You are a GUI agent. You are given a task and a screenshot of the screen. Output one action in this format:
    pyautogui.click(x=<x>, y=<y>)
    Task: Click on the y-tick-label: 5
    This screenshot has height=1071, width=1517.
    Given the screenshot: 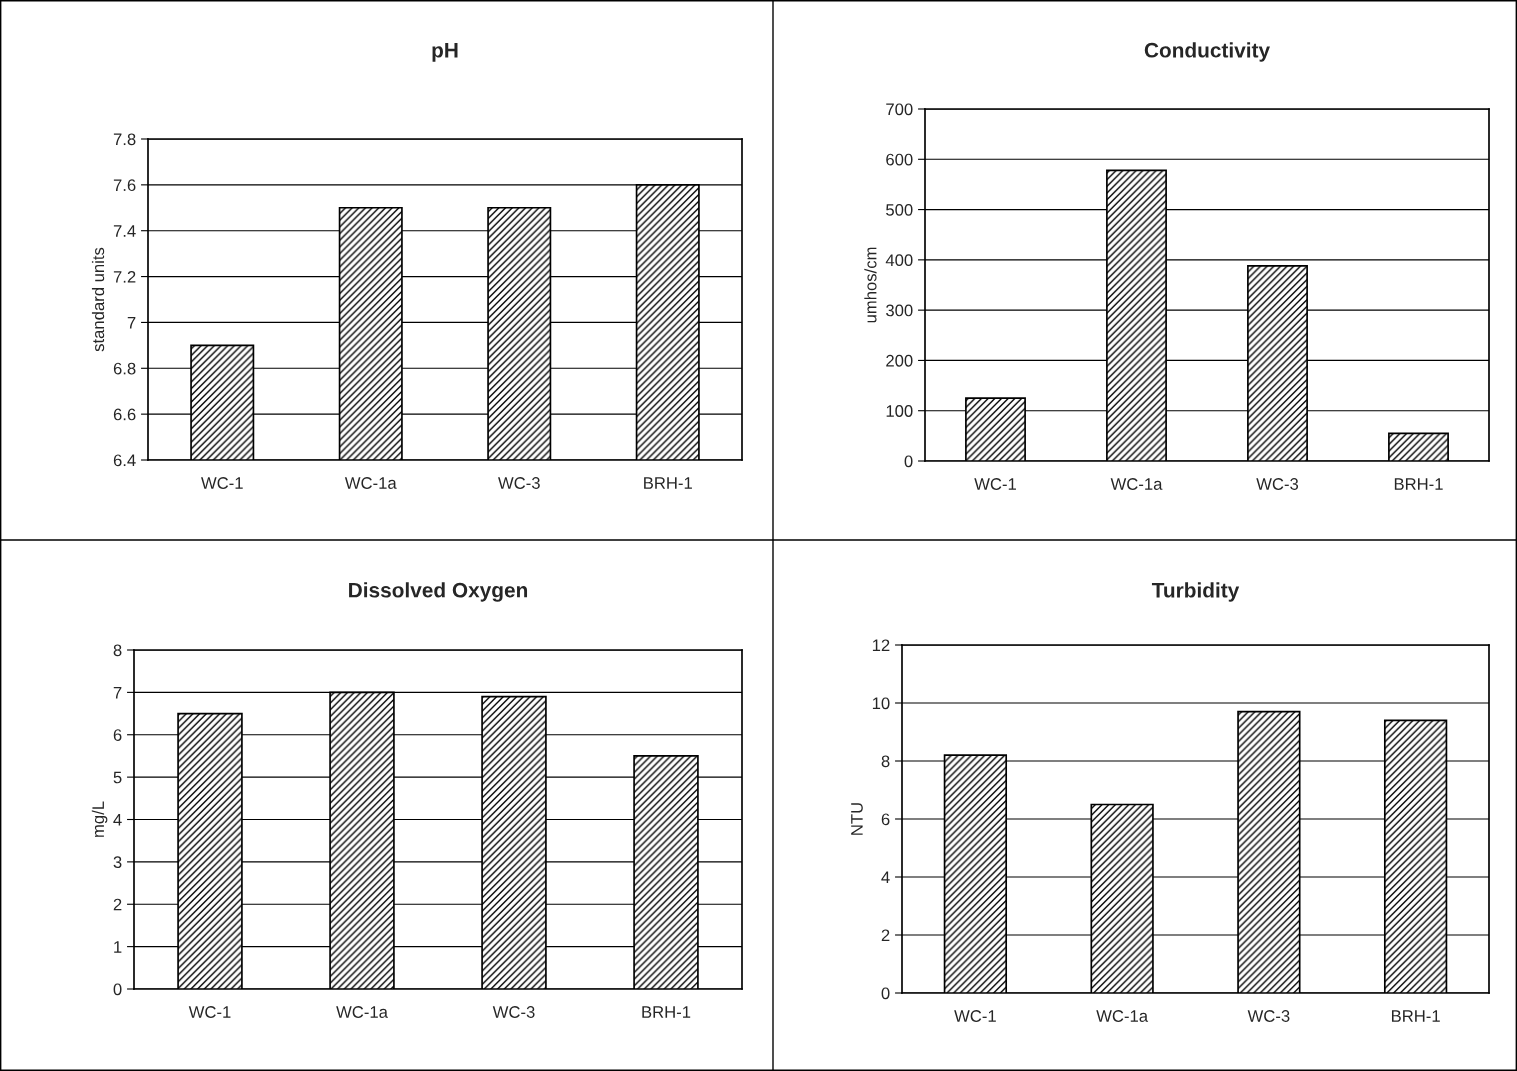 What is the action you would take?
    pyautogui.click(x=117, y=777)
    